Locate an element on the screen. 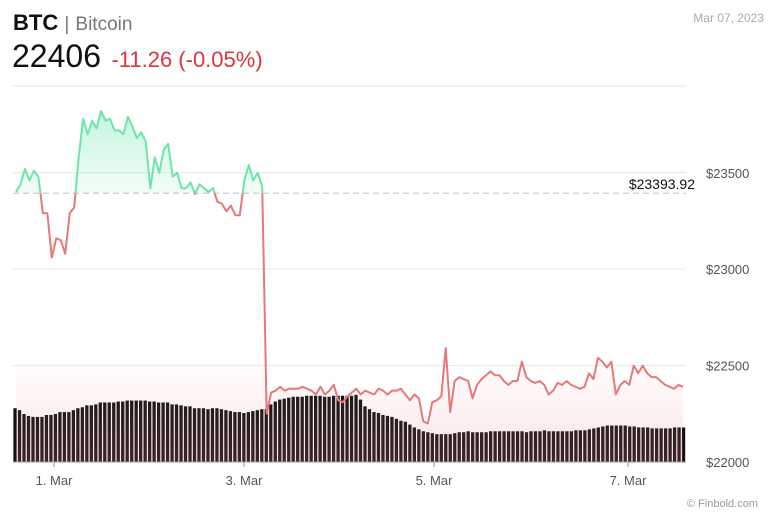 This screenshot has width=771, height=514. ticker-name: Bitcoin is located at coordinates (104, 24).